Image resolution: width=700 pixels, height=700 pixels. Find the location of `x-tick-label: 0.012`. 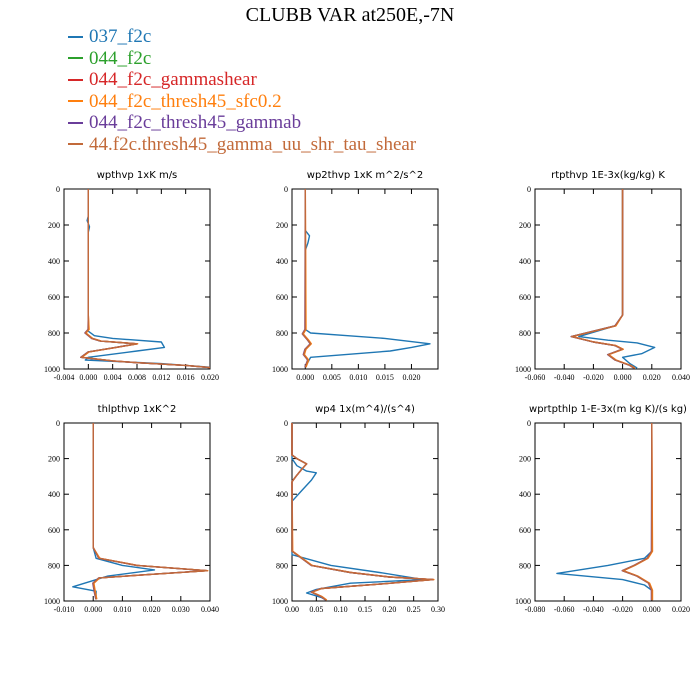

x-tick-label: 0.012 is located at coordinates (161, 377).